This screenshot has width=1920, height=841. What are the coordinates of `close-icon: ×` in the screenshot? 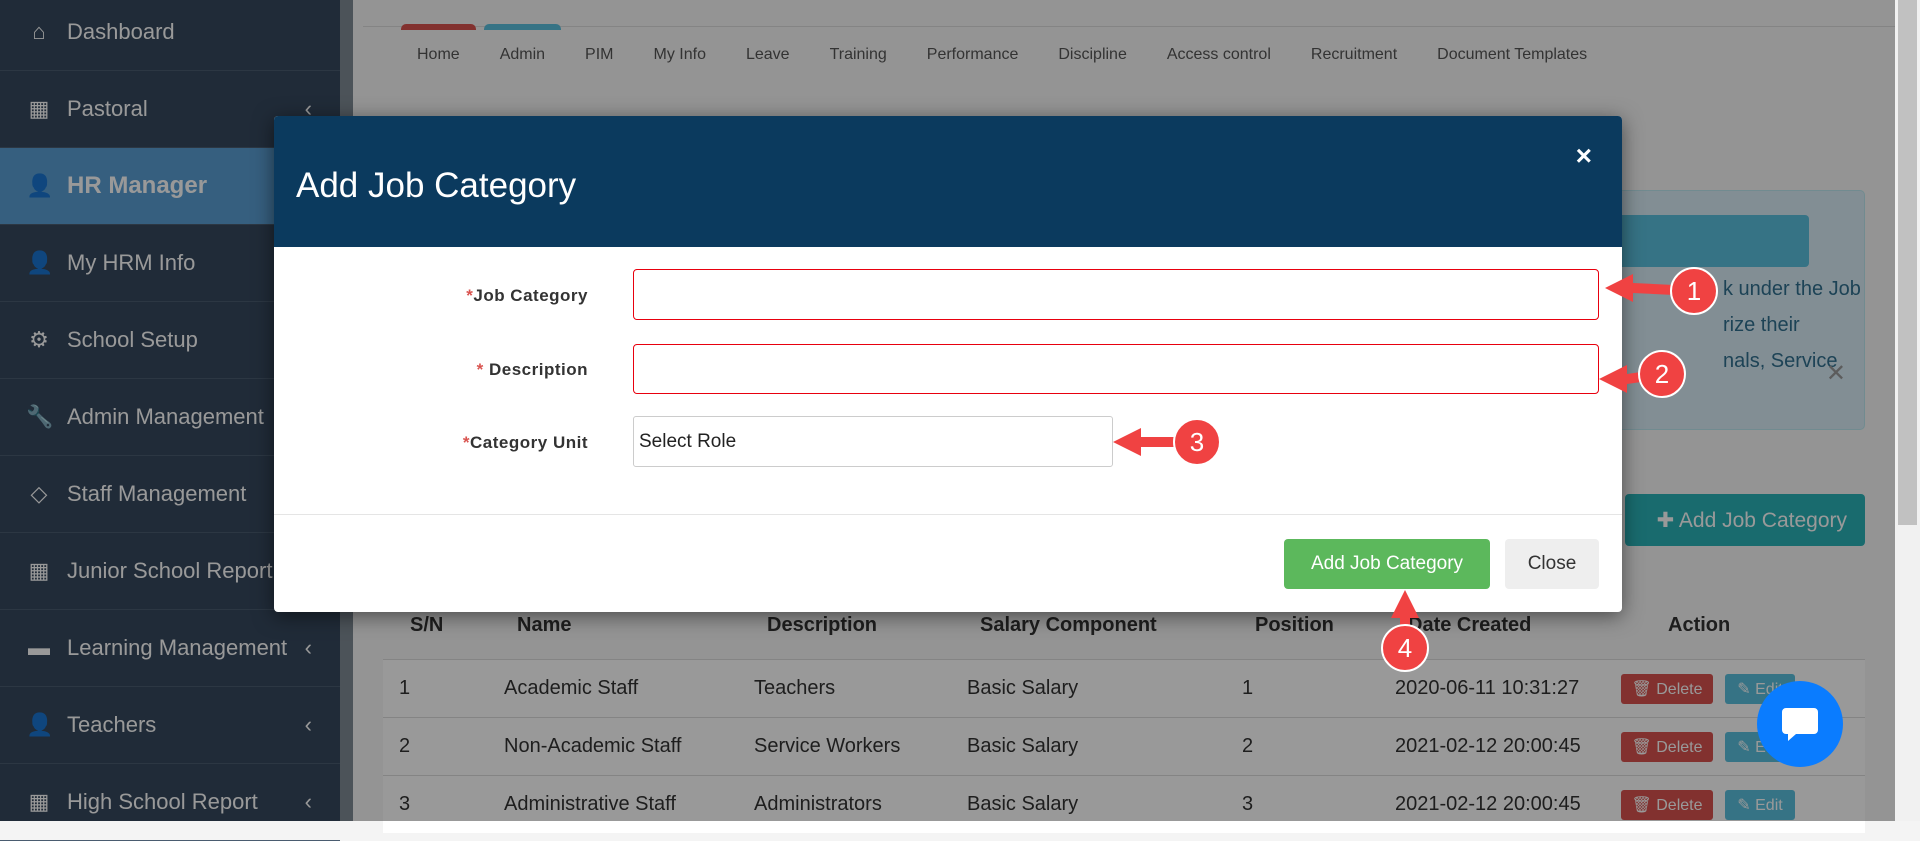 It's located at (1583, 155).